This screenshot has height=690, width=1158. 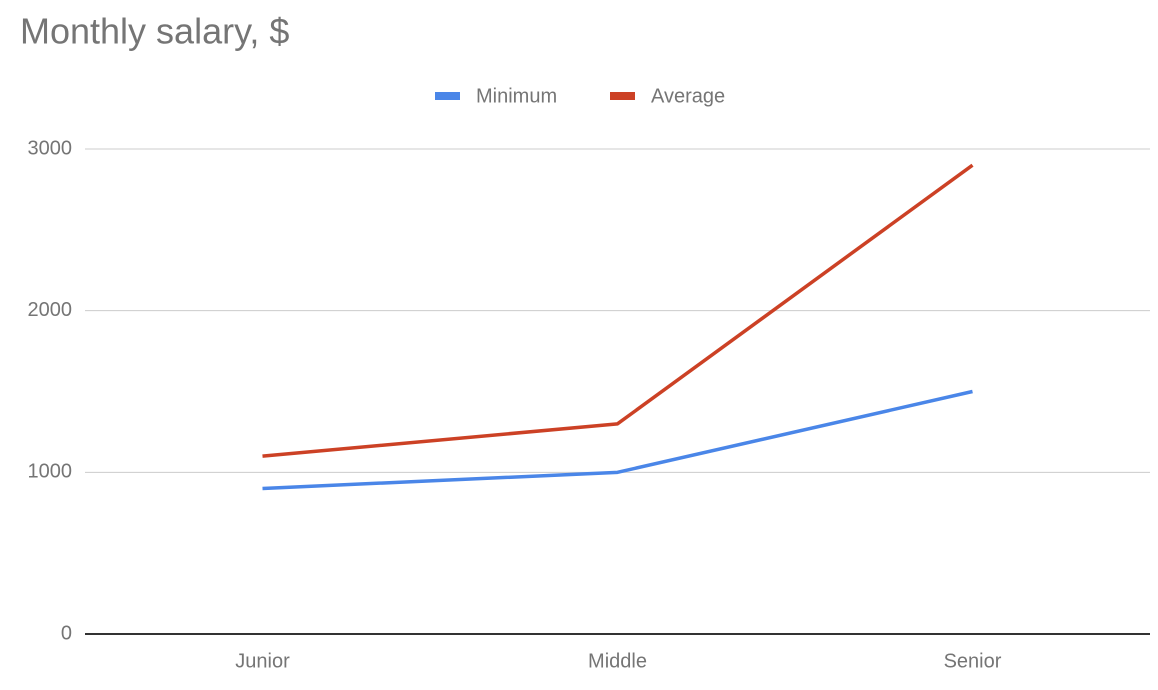 What do you see at coordinates (262, 661) in the screenshot?
I see `x-tick-label: Junior` at bounding box center [262, 661].